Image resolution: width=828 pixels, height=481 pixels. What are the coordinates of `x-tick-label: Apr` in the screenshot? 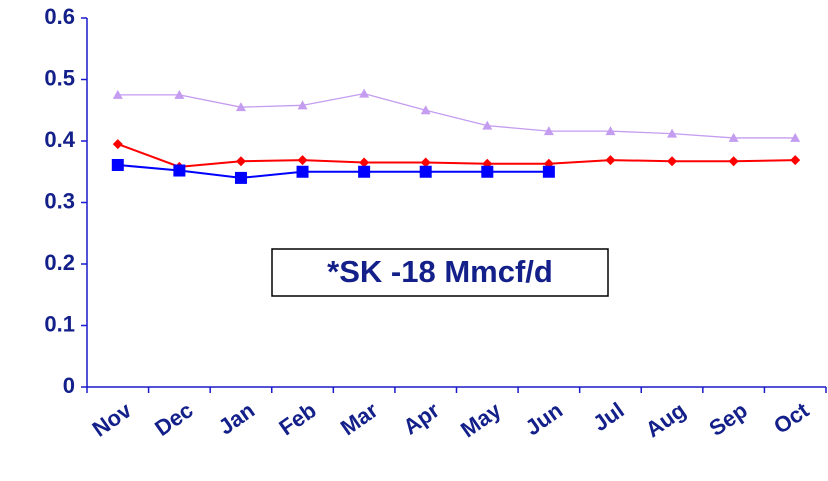 It's located at (422, 418).